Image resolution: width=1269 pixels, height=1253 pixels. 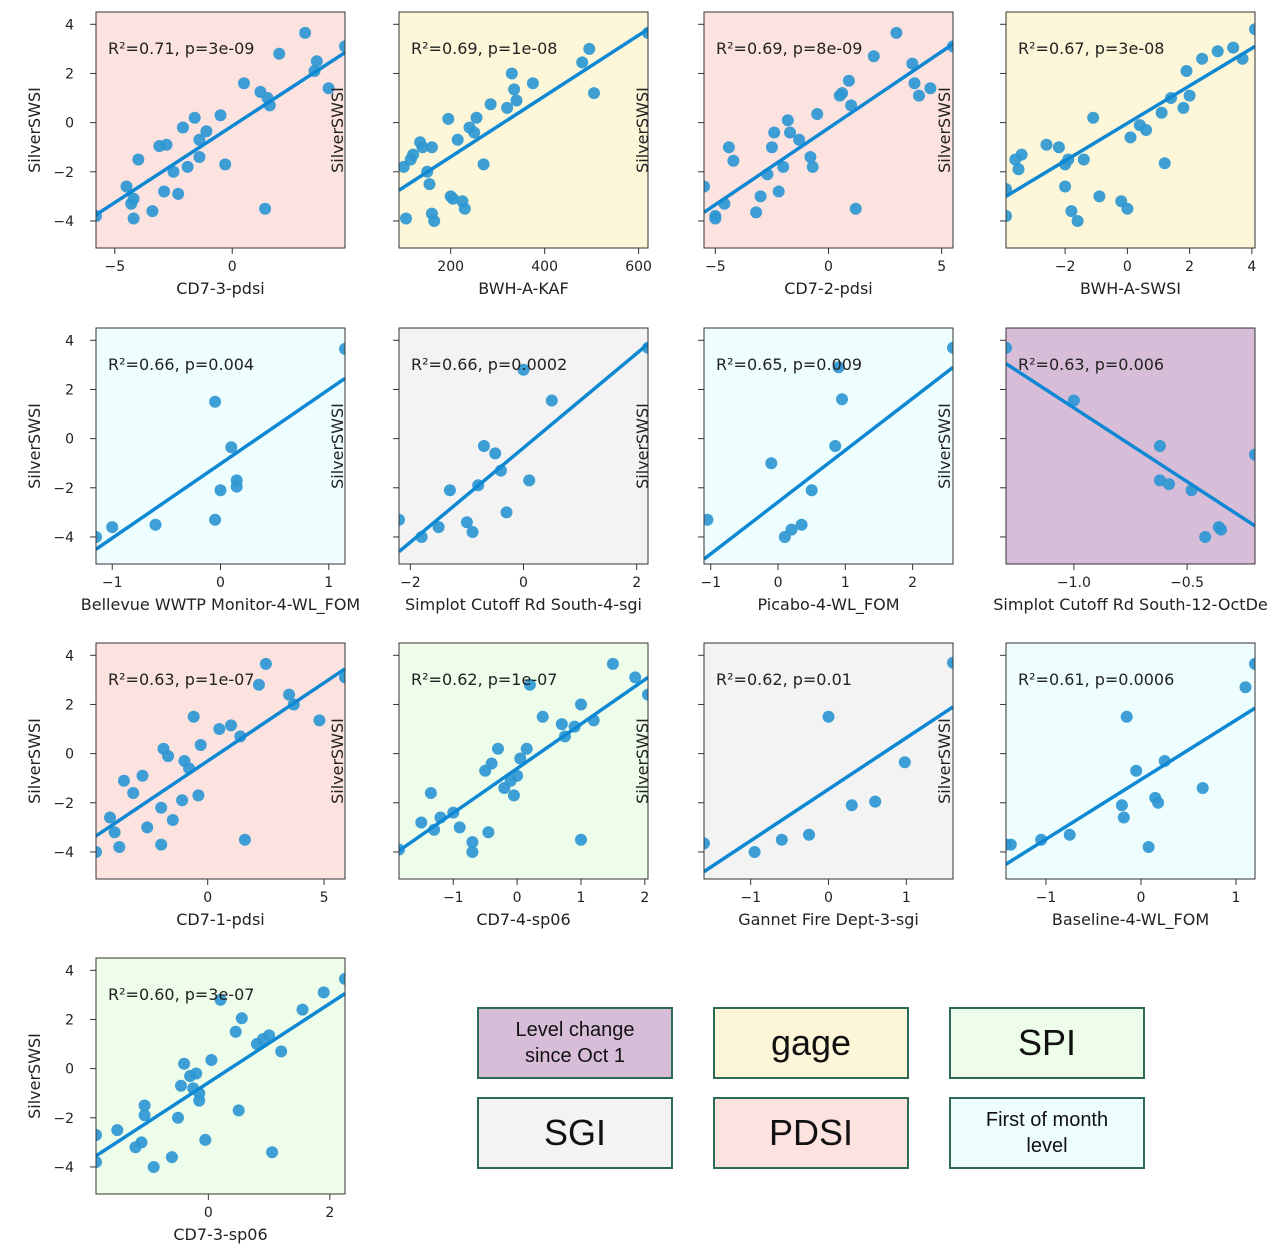 What do you see at coordinates (828, 761) in the screenshot?
I see `panel-background` at bounding box center [828, 761].